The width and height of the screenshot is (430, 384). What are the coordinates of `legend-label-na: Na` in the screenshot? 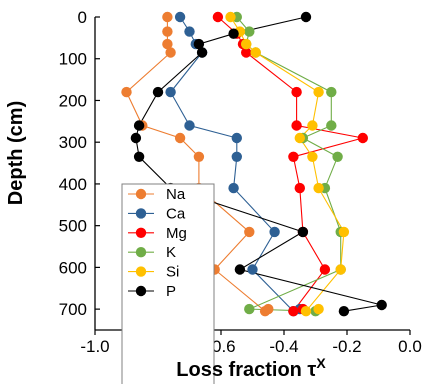 It's located at (176, 194).